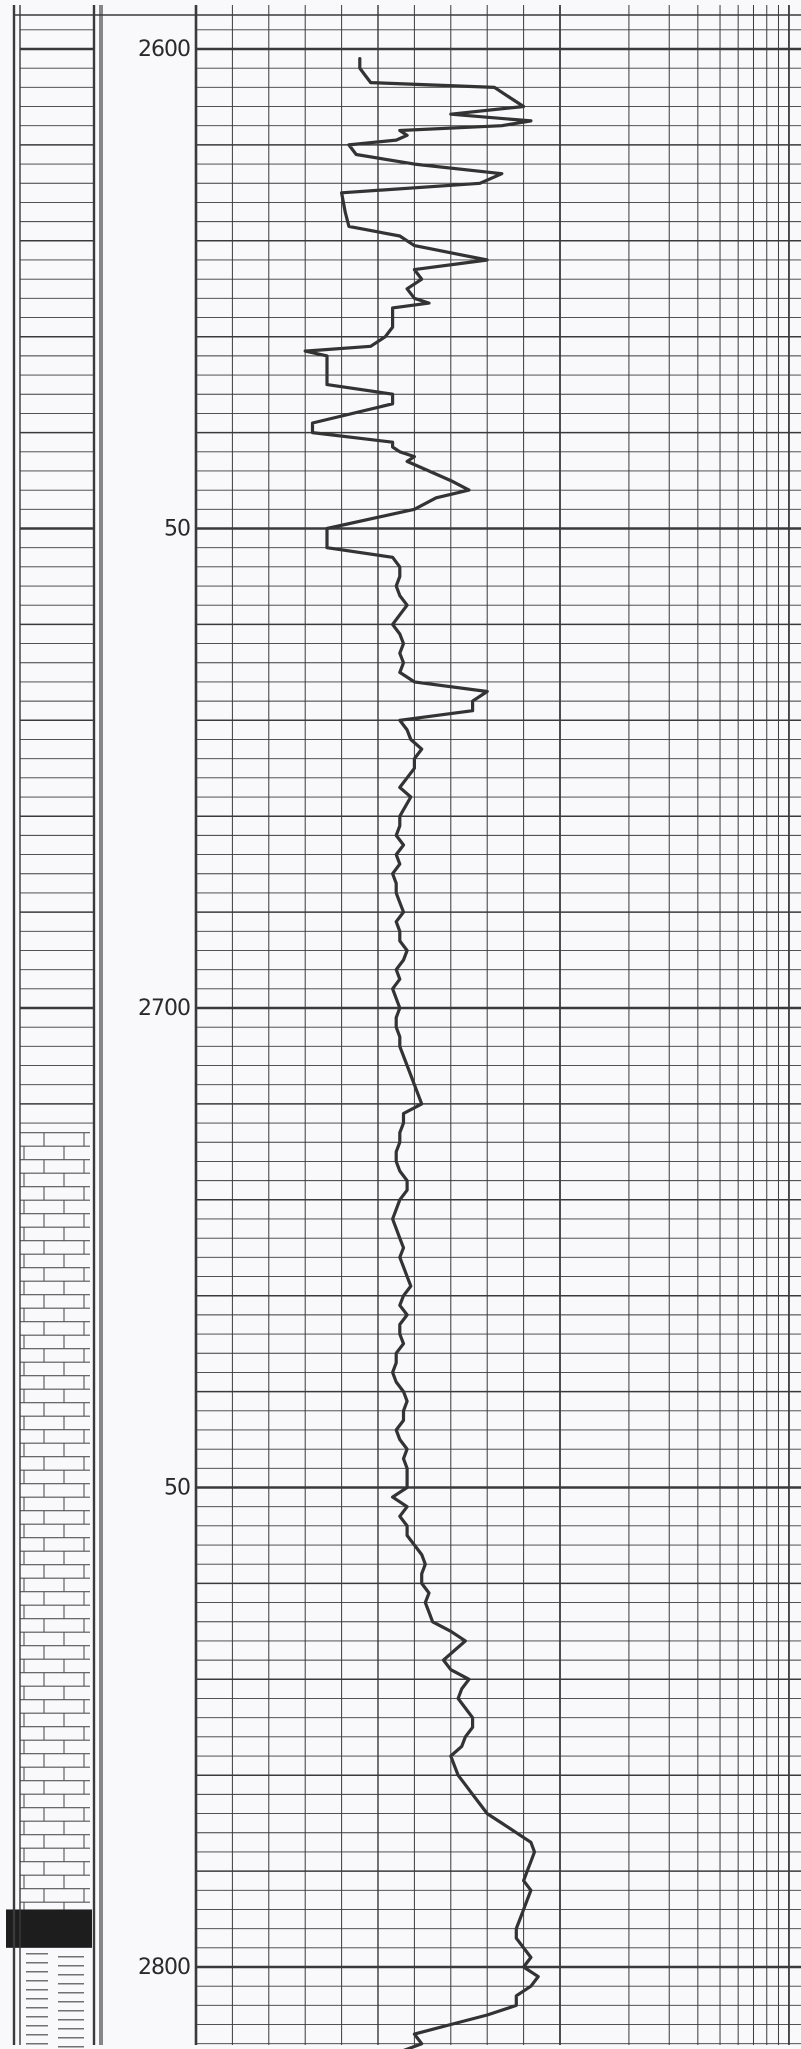 The height and width of the screenshot is (2049, 801). Describe the element at coordinates (55, 1521) in the screenshot. I see `lithology-limestone` at that location.